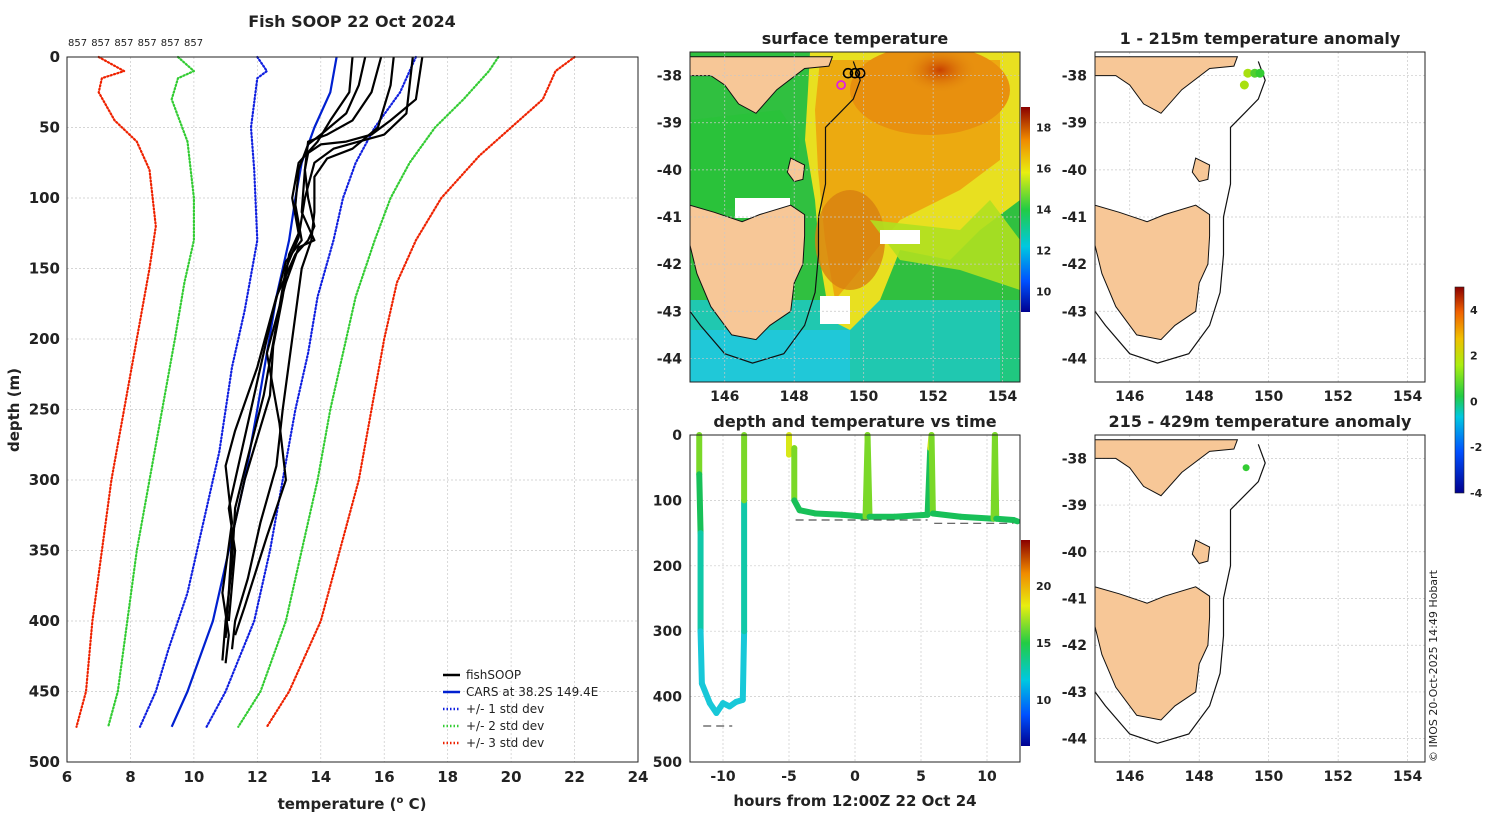 The image size is (1500, 820). What do you see at coordinates (203, 391) in the screenshot?
I see `profile-series--1-std-dev` at bounding box center [203, 391].